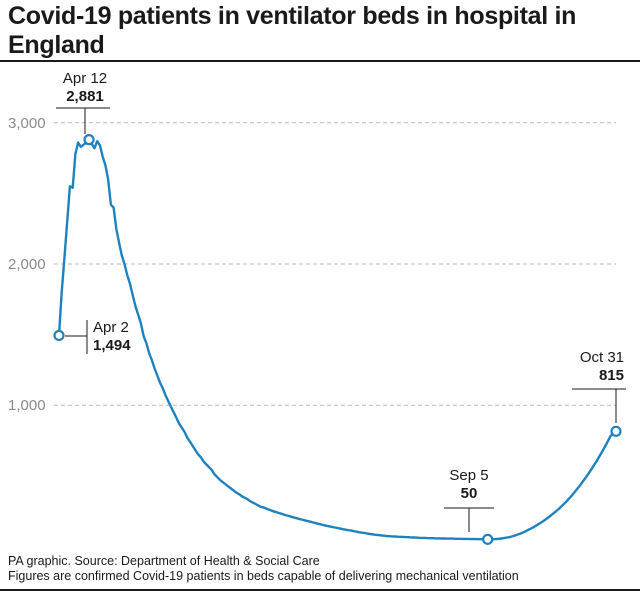 The width and height of the screenshot is (640, 593). I want to click on annotation-sep-5: Sep 5 50, so click(469, 499).